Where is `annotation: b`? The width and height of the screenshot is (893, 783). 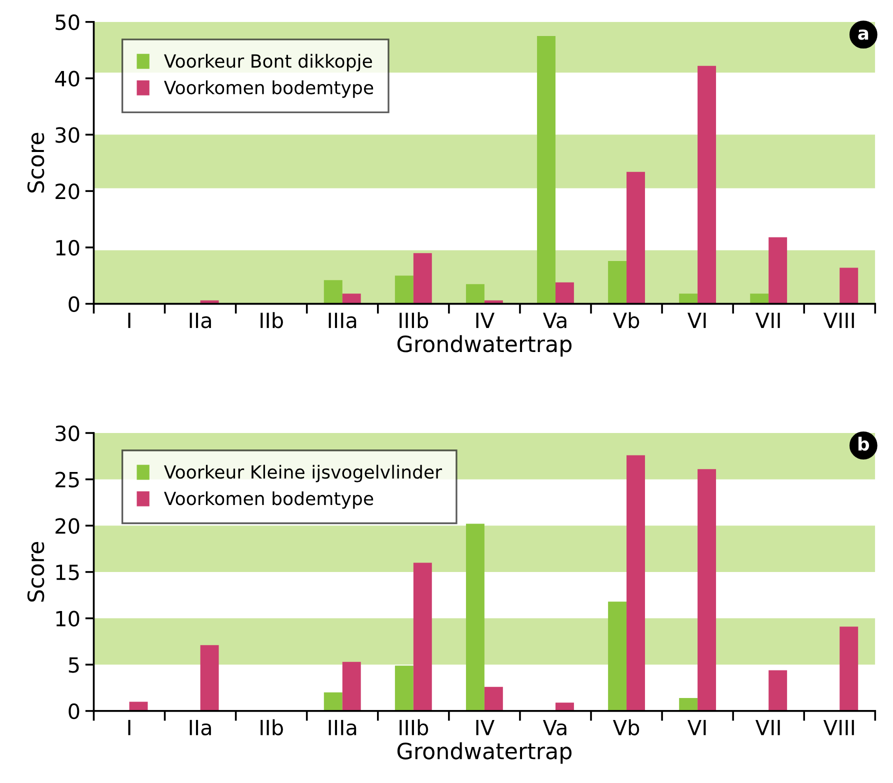
annotation: b is located at coordinates (864, 443).